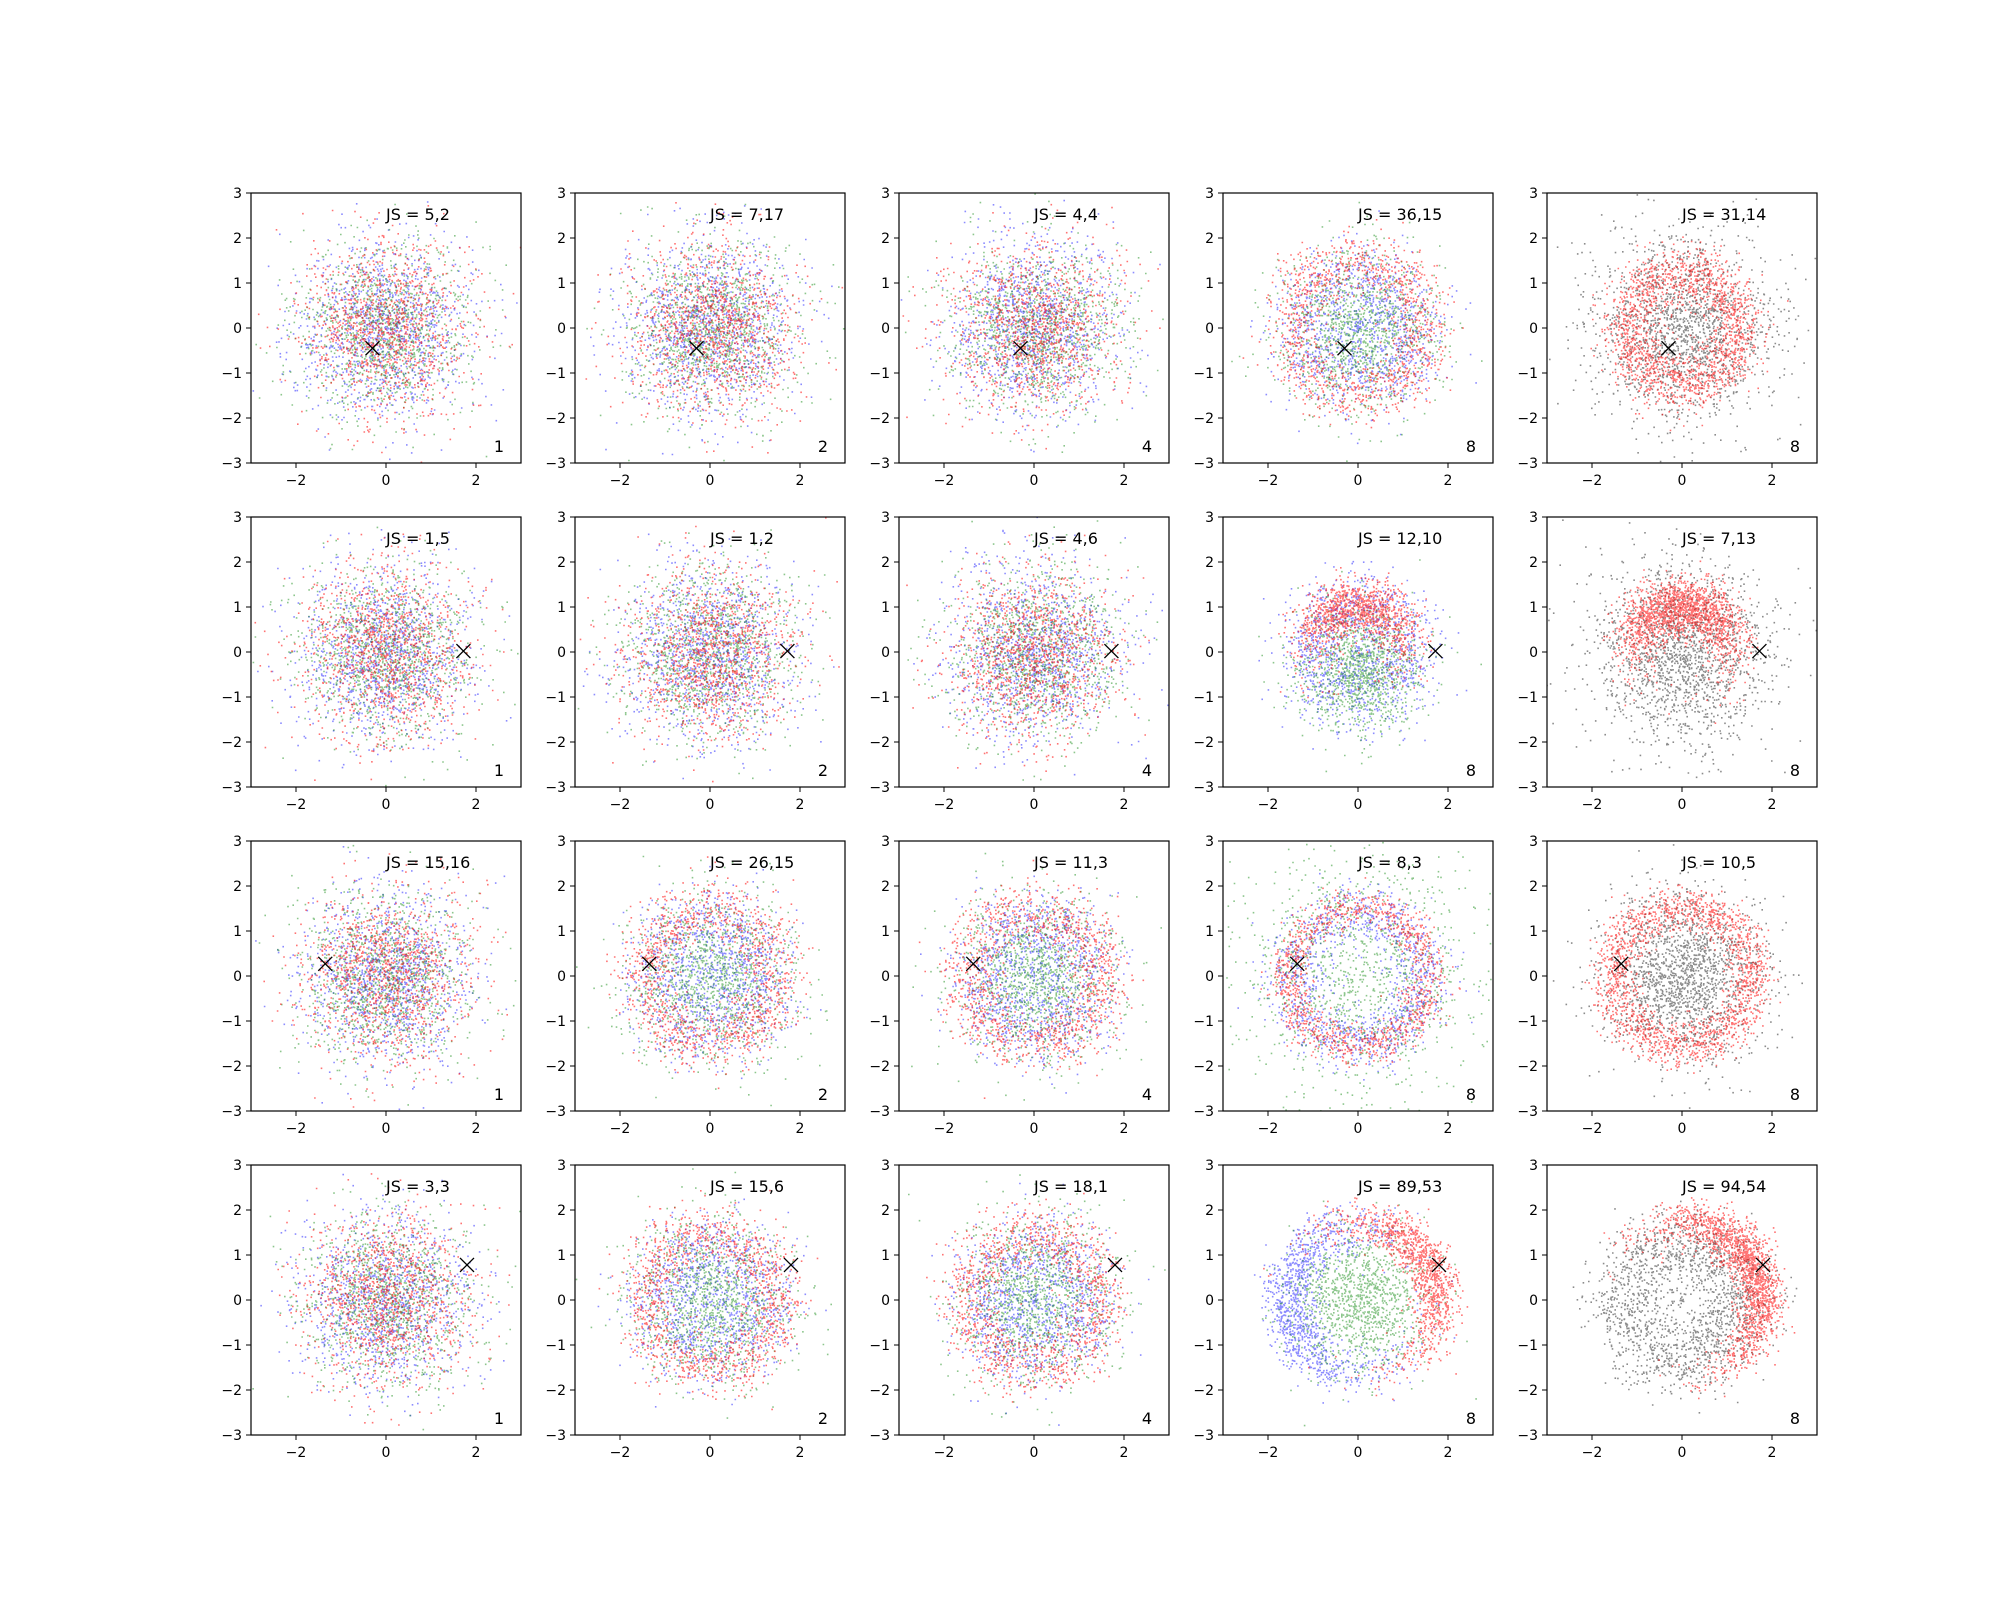  Describe the element at coordinates (1471, 446) in the screenshot. I see `k-annotation: 8` at that location.